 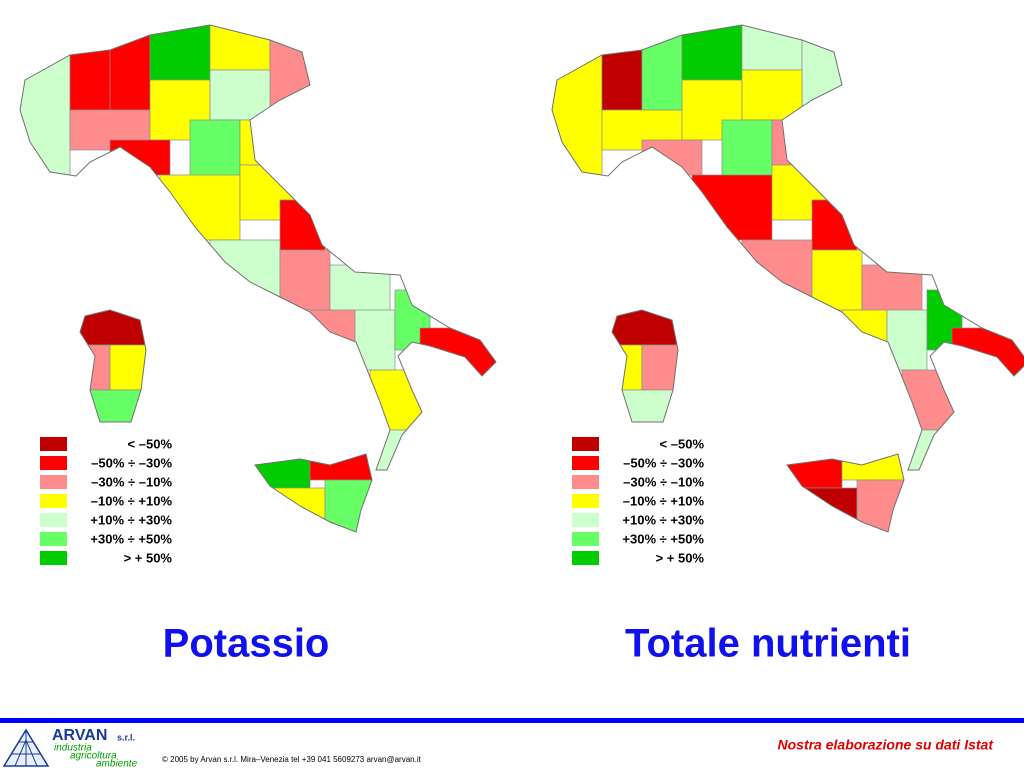 I want to click on source-note: Nostra elaborazione su dati Istat, so click(x=886, y=745).